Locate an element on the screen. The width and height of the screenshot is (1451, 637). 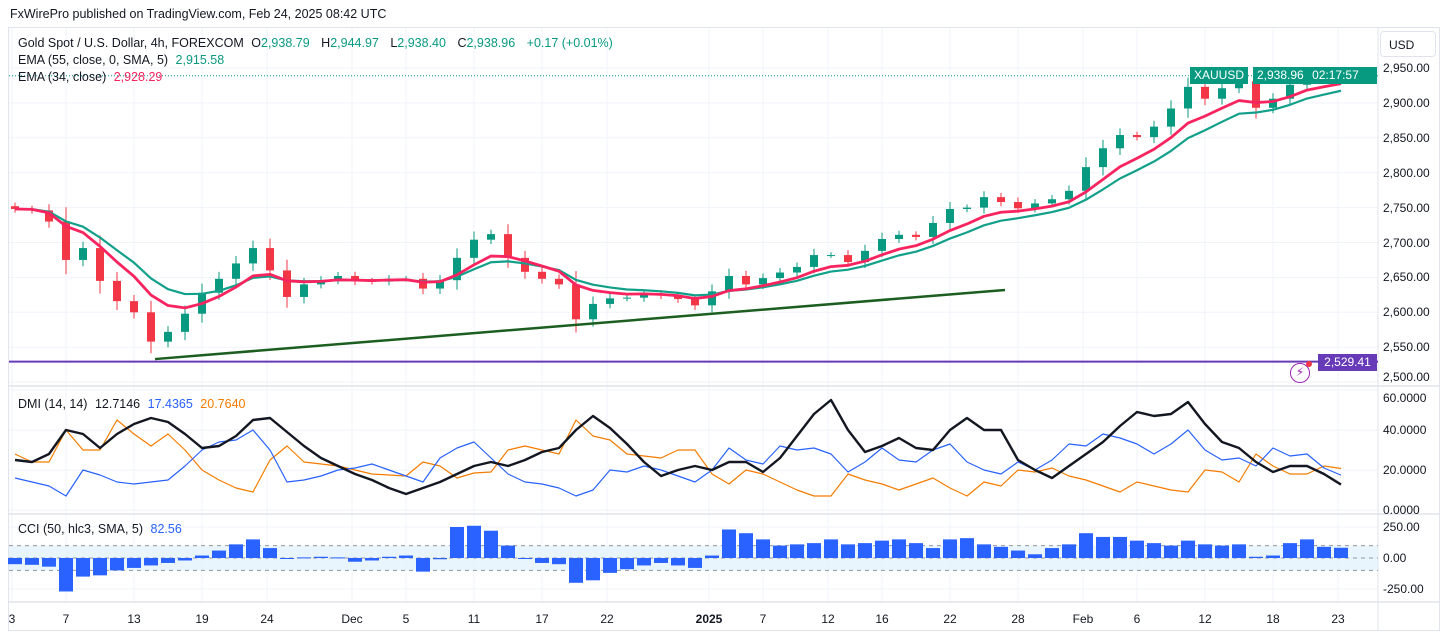
cci-legend: CCI (50, hlc3, SMA, 5) 82.56 is located at coordinates (102, 529).